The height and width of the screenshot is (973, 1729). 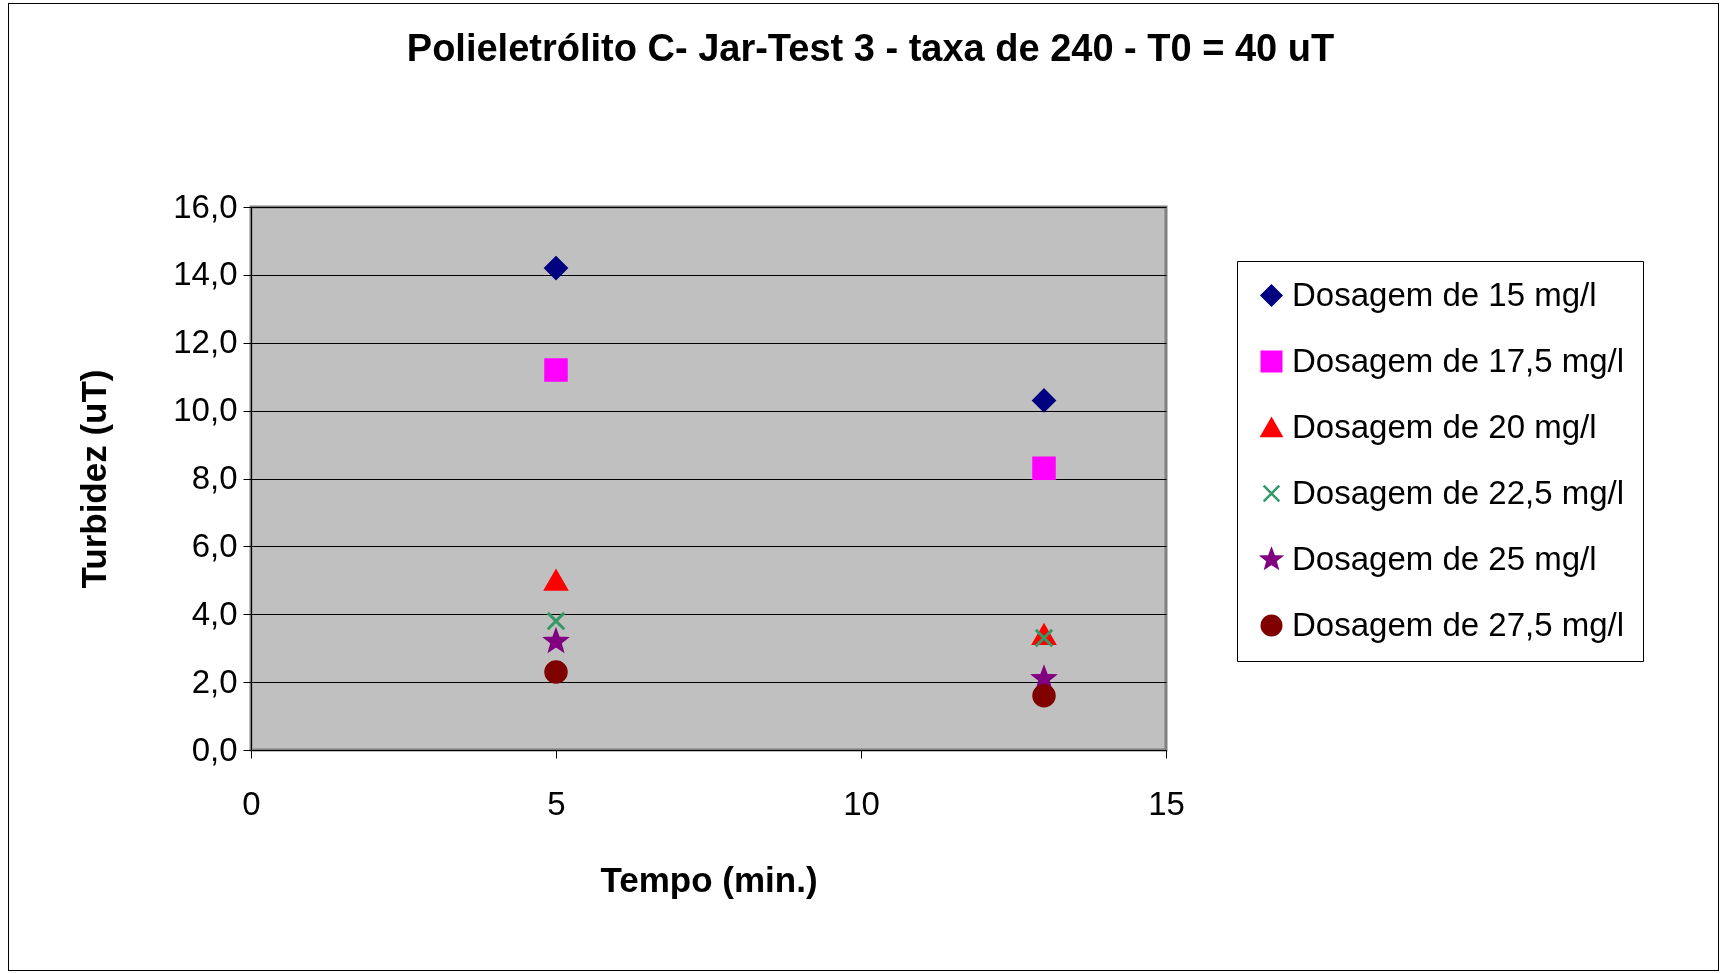 What do you see at coordinates (205, 410) in the screenshot?
I see `y-tick-label: 10,0` at bounding box center [205, 410].